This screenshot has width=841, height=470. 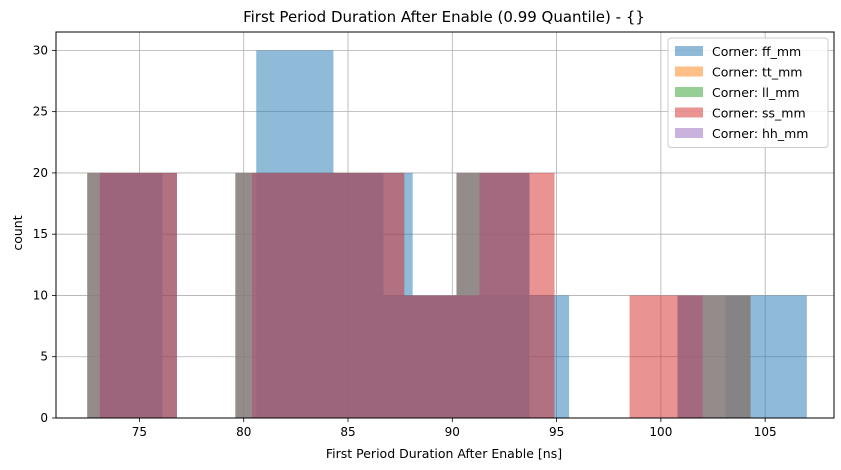 What do you see at coordinates (660, 432) in the screenshot?
I see `x-tick-label: 100` at bounding box center [660, 432].